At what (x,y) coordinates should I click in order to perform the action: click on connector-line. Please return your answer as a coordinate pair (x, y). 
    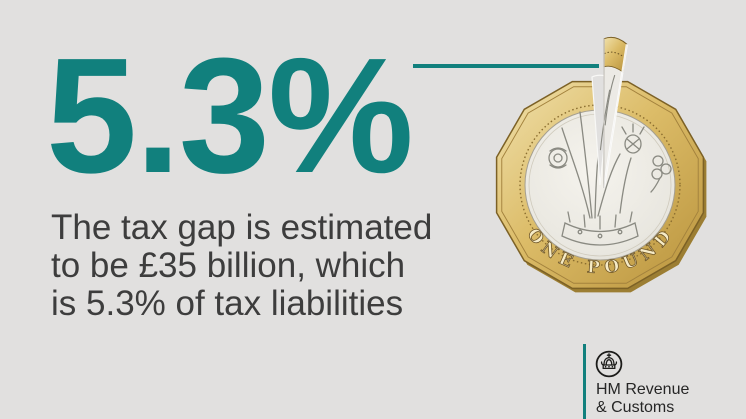
    Looking at the image, I should click on (506, 66).